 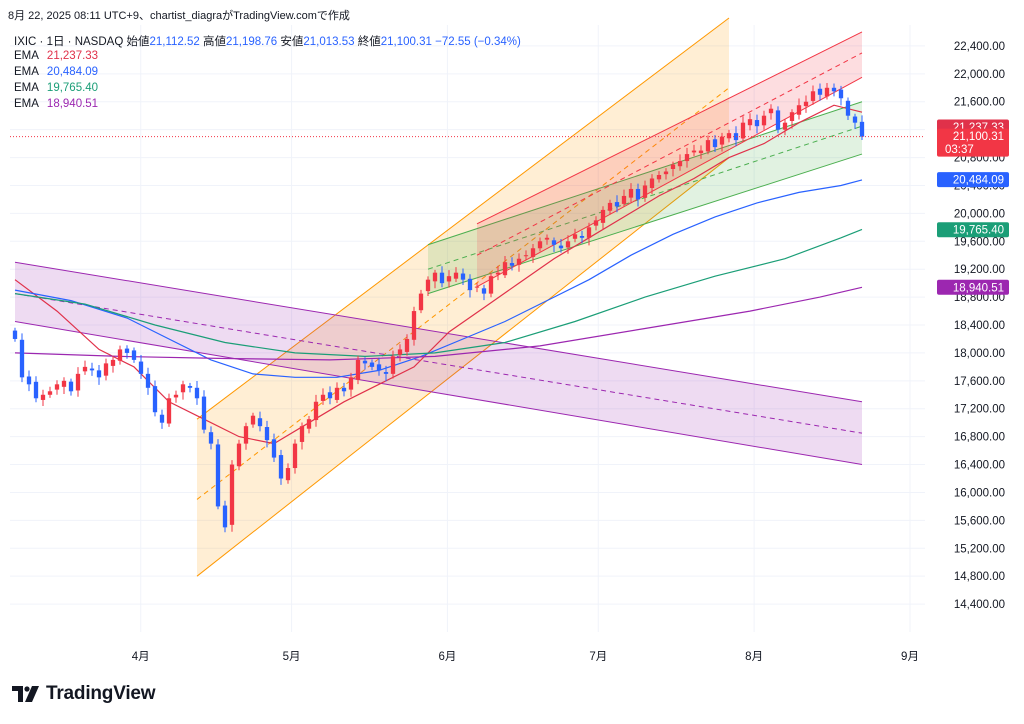 What do you see at coordinates (56, 104) in the screenshot?
I see `ema-legend-row: EMA 18,940.51` at bounding box center [56, 104].